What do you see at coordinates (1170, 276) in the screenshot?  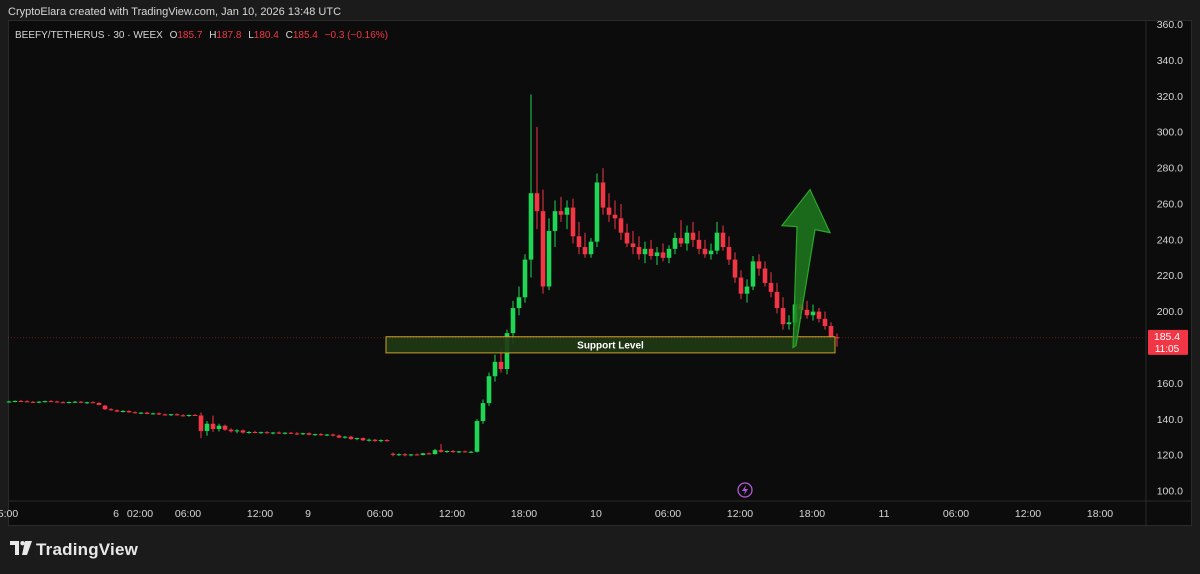 I see `y-tick-label: 220.0` at bounding box center [1170, 276].